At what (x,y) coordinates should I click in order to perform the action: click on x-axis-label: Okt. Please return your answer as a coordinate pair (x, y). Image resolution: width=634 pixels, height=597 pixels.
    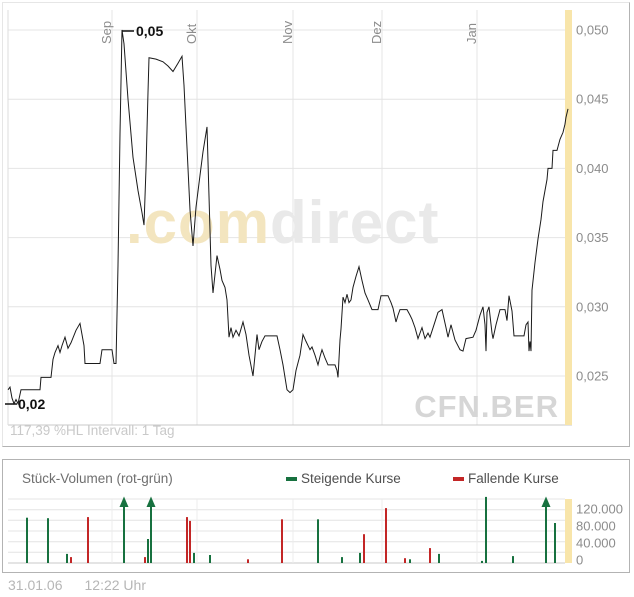
    Looking at the image, I should click on (191, 33).